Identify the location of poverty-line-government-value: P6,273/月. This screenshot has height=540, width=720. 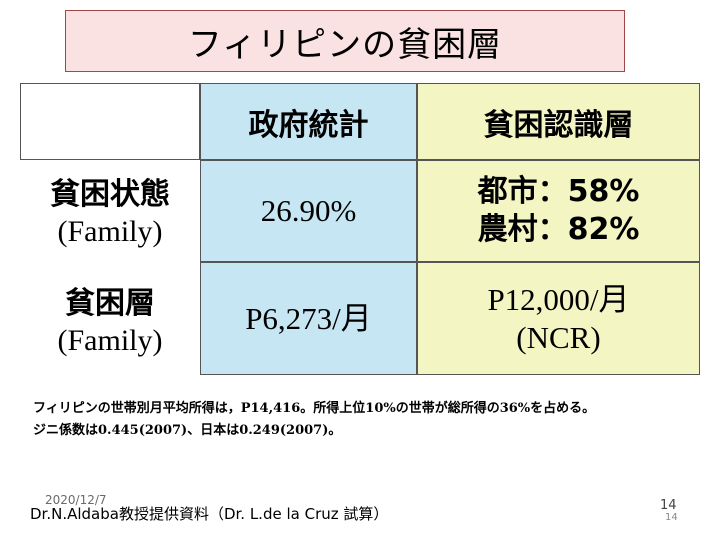
(308, 318).